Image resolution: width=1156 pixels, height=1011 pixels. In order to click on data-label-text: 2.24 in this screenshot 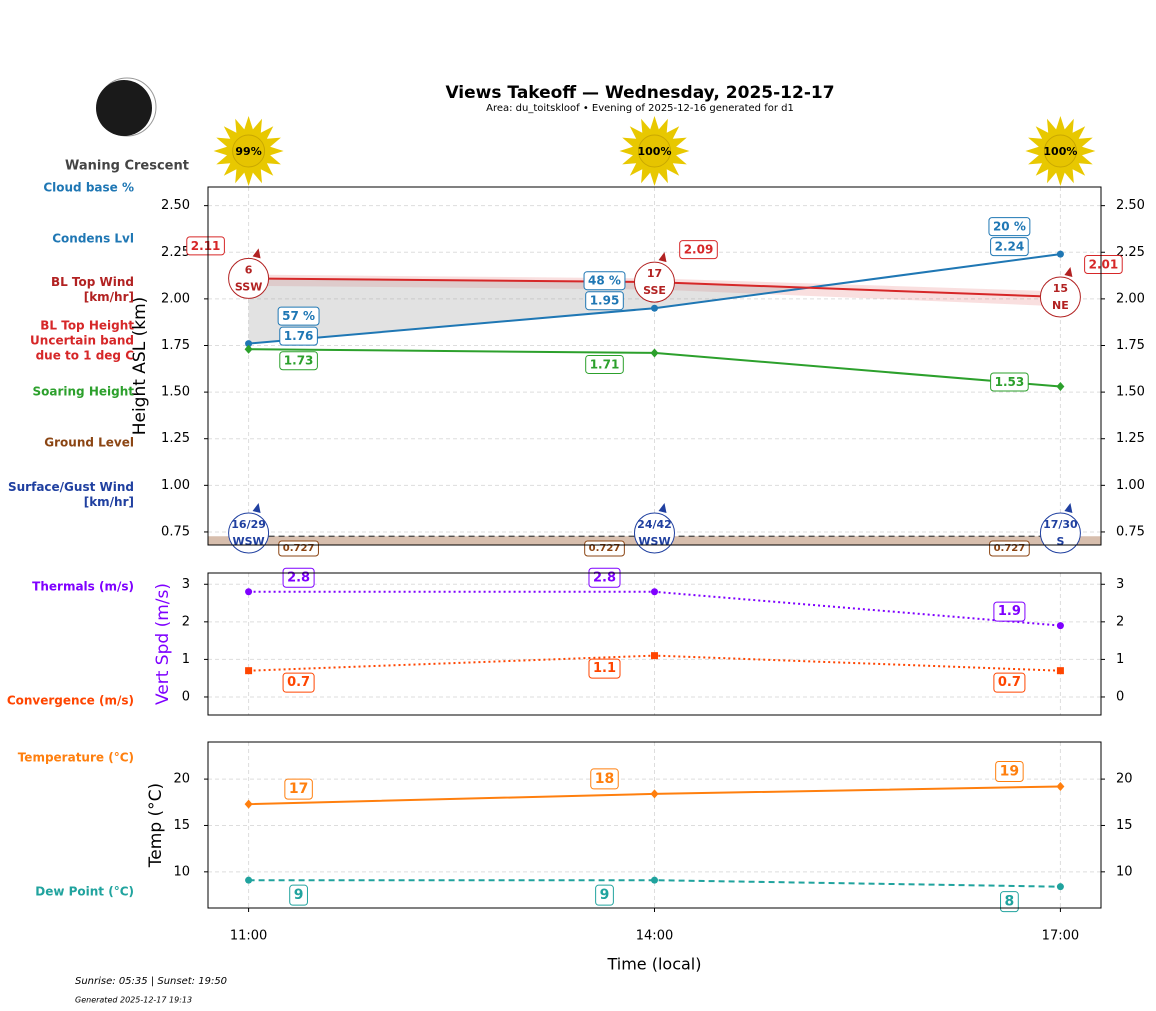, I will do `click(1010, 247)`.